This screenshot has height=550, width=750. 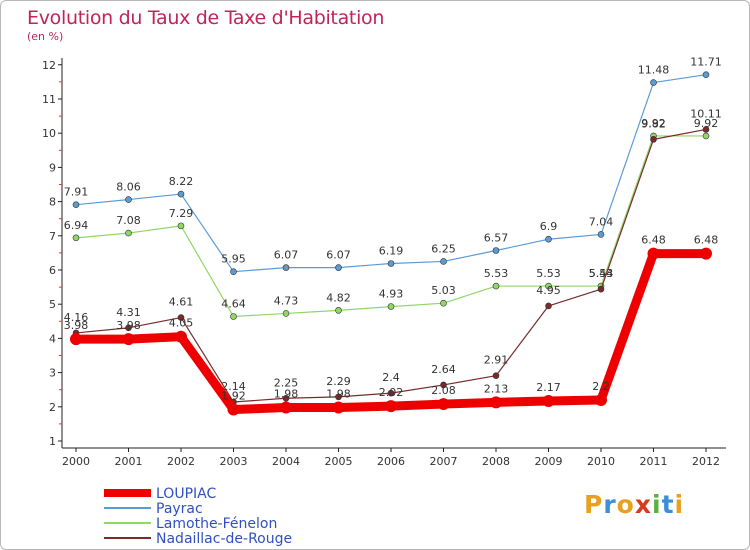 What do you see at coordinates (128, 220) in the screenshot?
I see `data-label-lamothe-fenelon: 7.08` at bounding box center [128, 220].